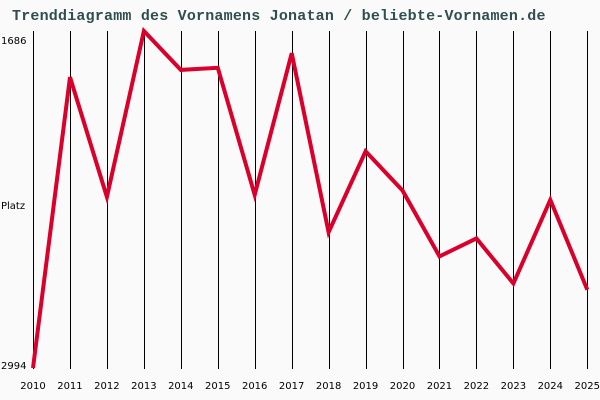  Describe the element at coordinates (328, 386) in the screenshot. I see `x-tick-label: 2018` at that location.